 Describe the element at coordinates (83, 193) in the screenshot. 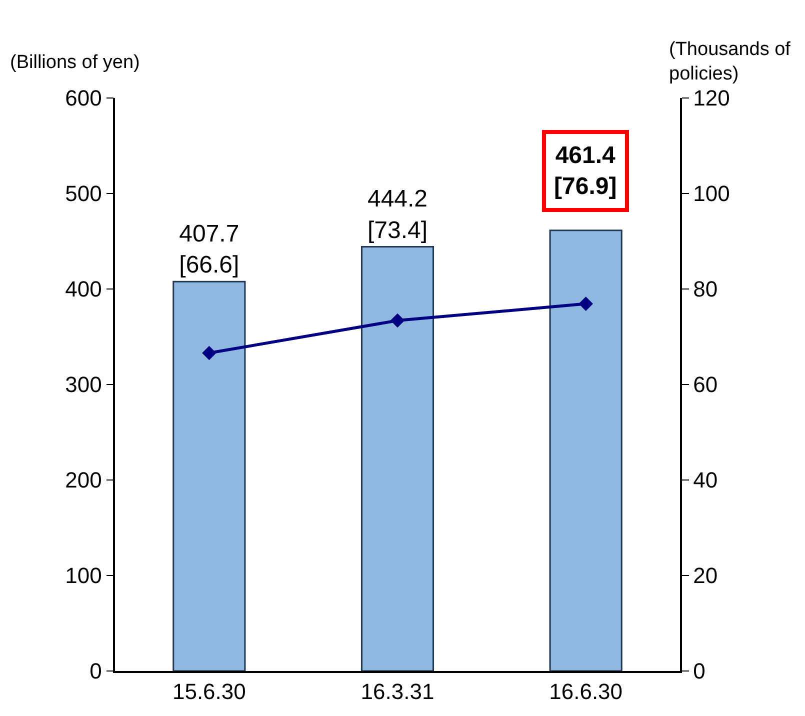

I see `y-tick-label: 500` at that location.